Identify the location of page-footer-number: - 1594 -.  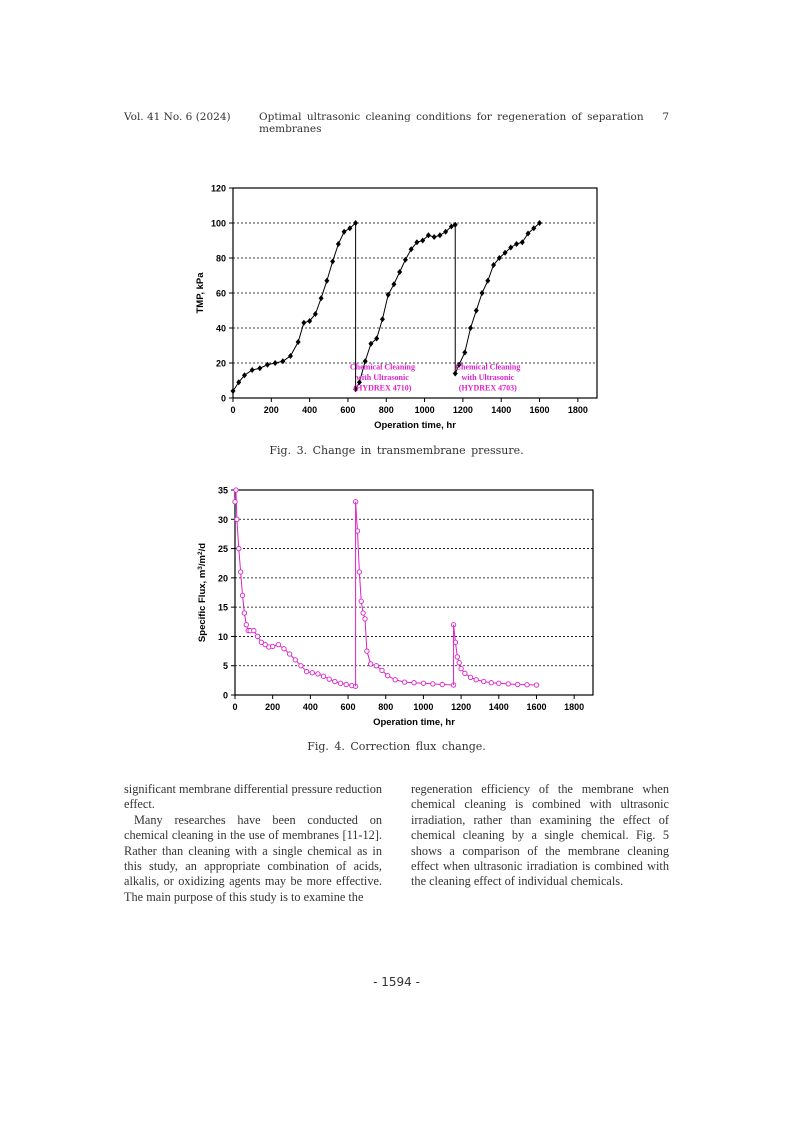
(396, 982).